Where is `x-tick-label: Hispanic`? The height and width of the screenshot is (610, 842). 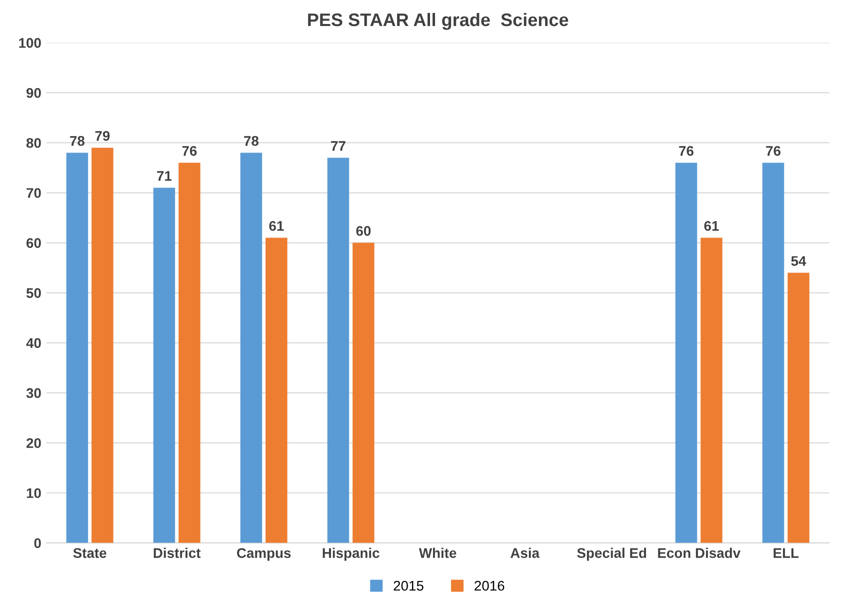
x-tick-label: Hispanic is located at coordinates (351, 554).